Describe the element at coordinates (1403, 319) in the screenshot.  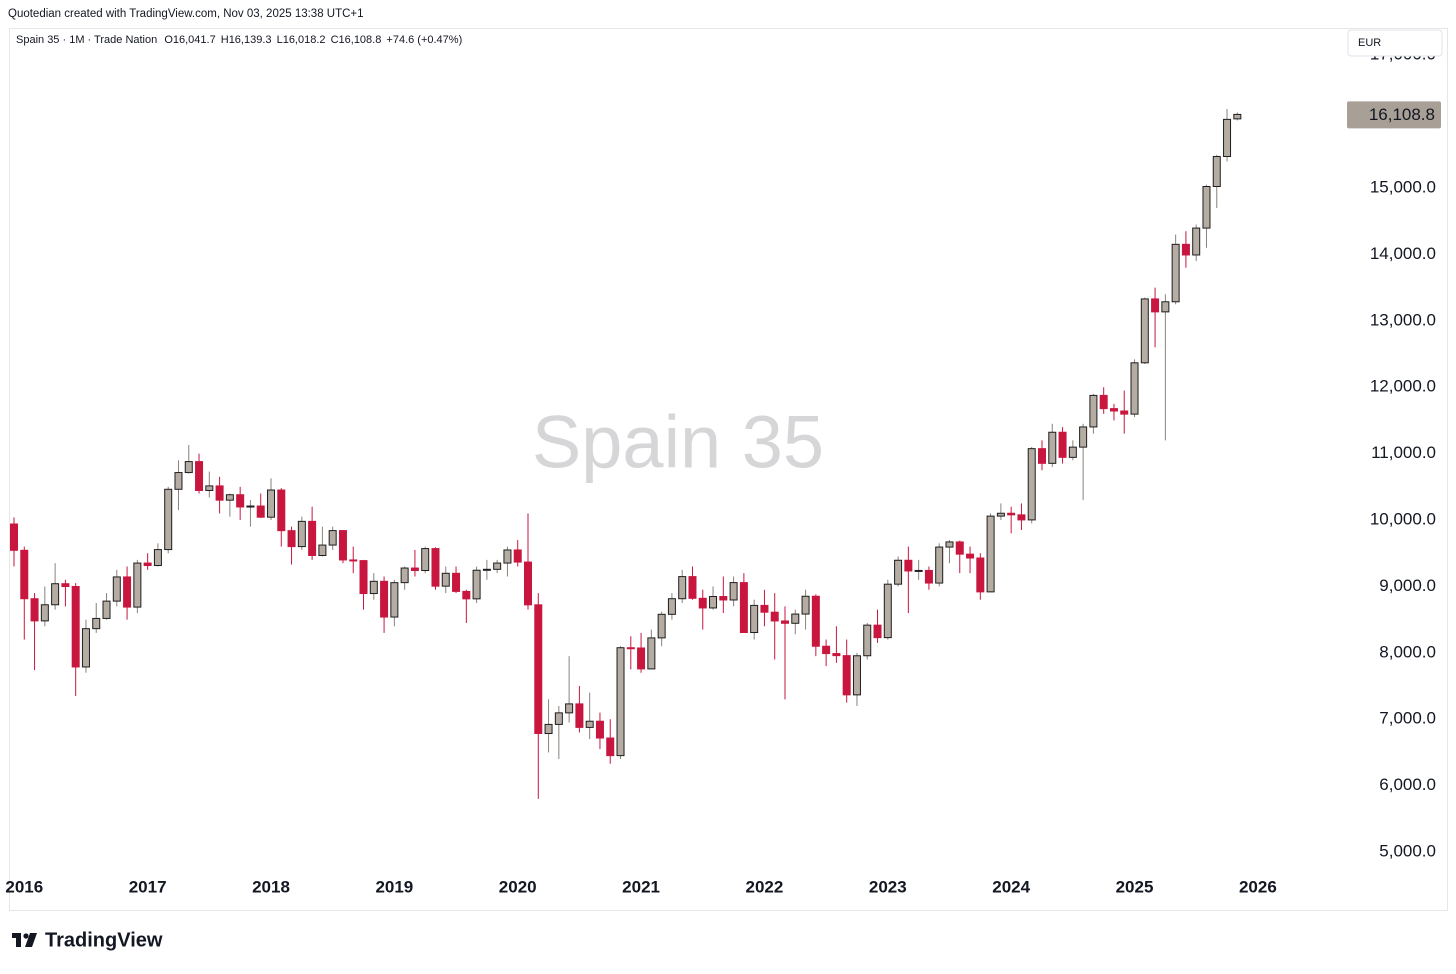
I see `y-tick-label: 13,000.0` at that location.